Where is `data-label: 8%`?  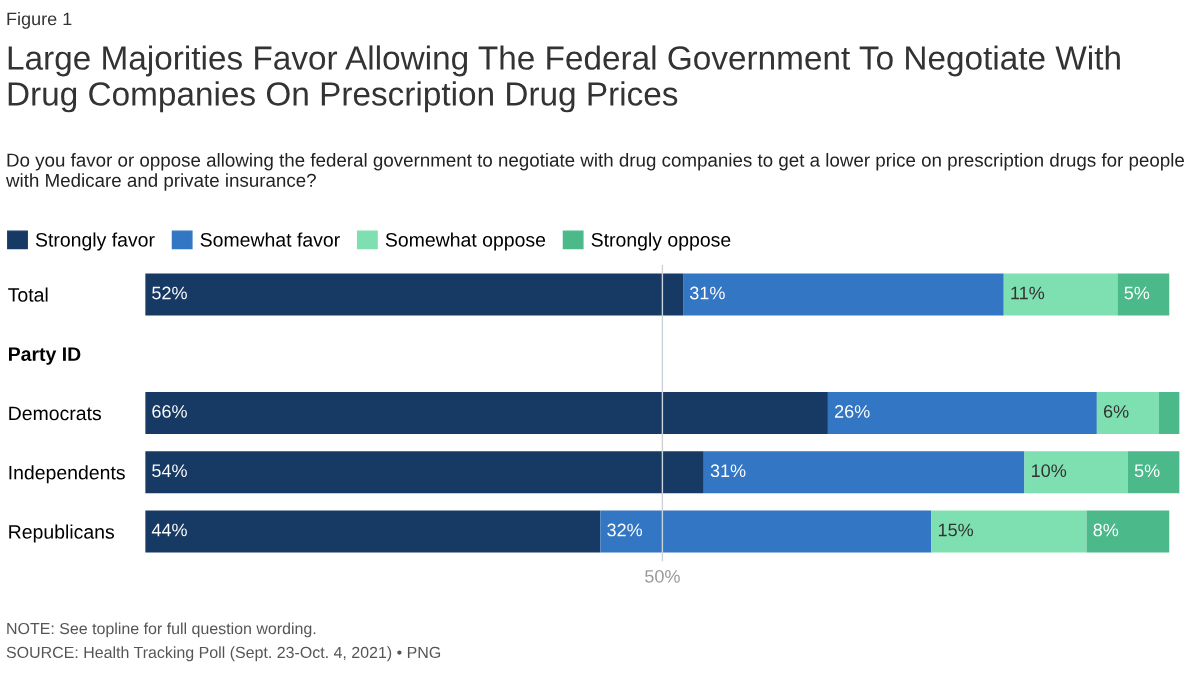 data-label: 8% is located at coordinates (1106, 530).